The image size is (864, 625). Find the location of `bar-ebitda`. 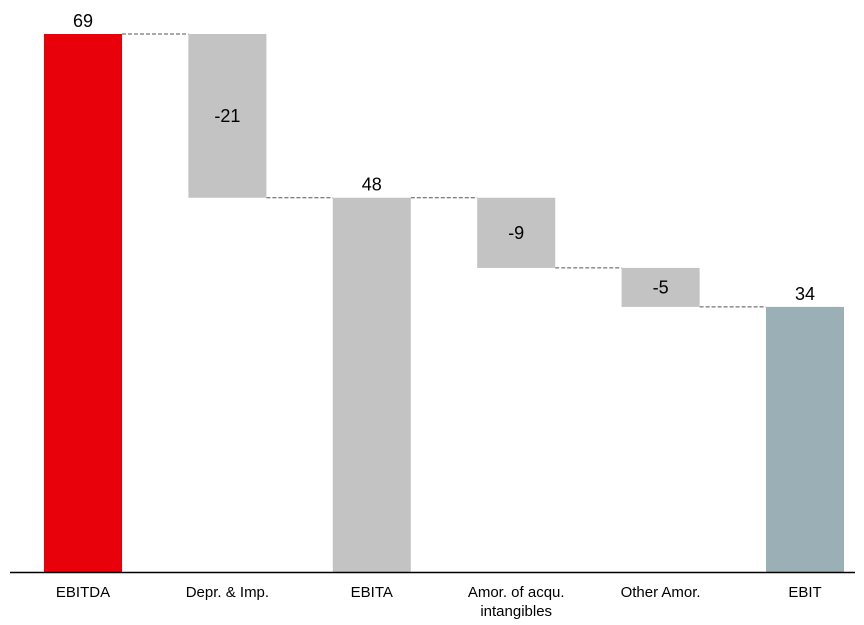

bar-ebitda is located at coordinates (83, 303).